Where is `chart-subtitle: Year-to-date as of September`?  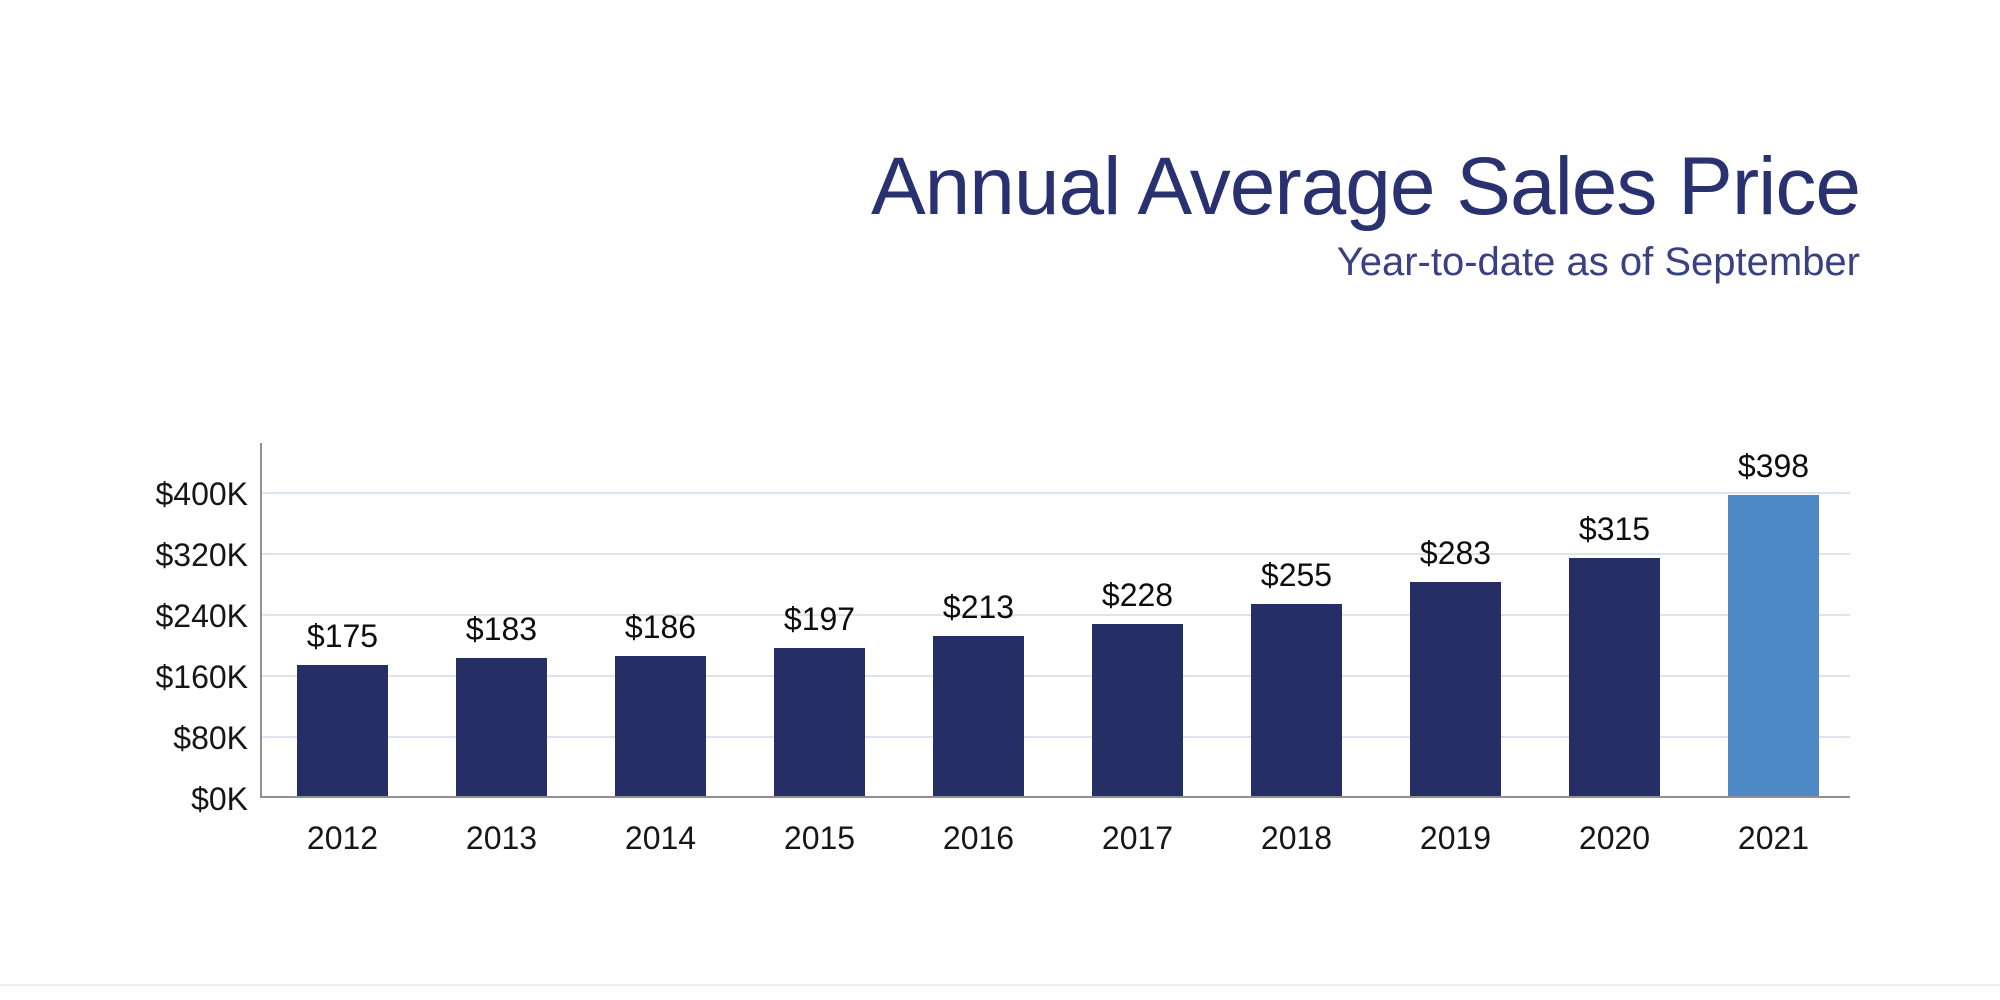
chart-subtitle: Year-to-date as of September is located at coordinates (1598, 262).